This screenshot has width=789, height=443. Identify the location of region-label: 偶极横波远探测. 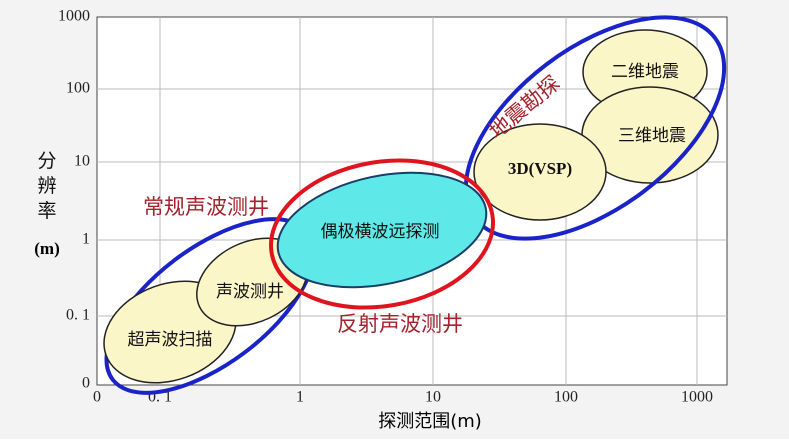
(380, 232).